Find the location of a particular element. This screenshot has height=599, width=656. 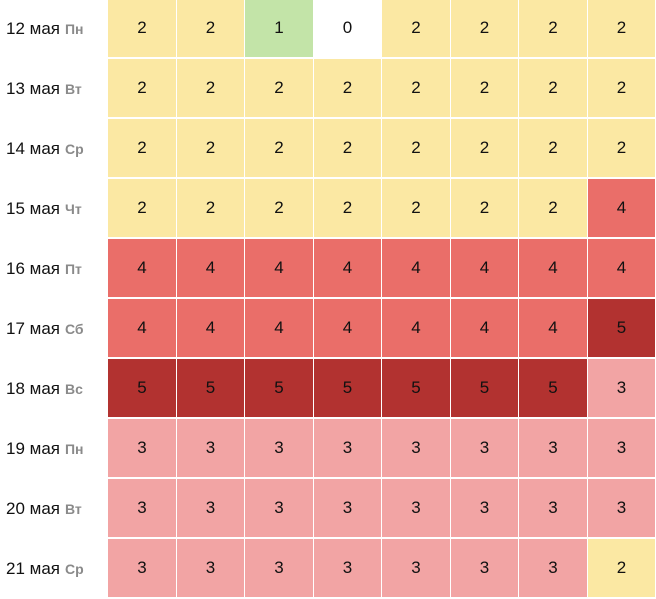

row-date-label: 13 мая Вт is located at coordinates (54, 89).